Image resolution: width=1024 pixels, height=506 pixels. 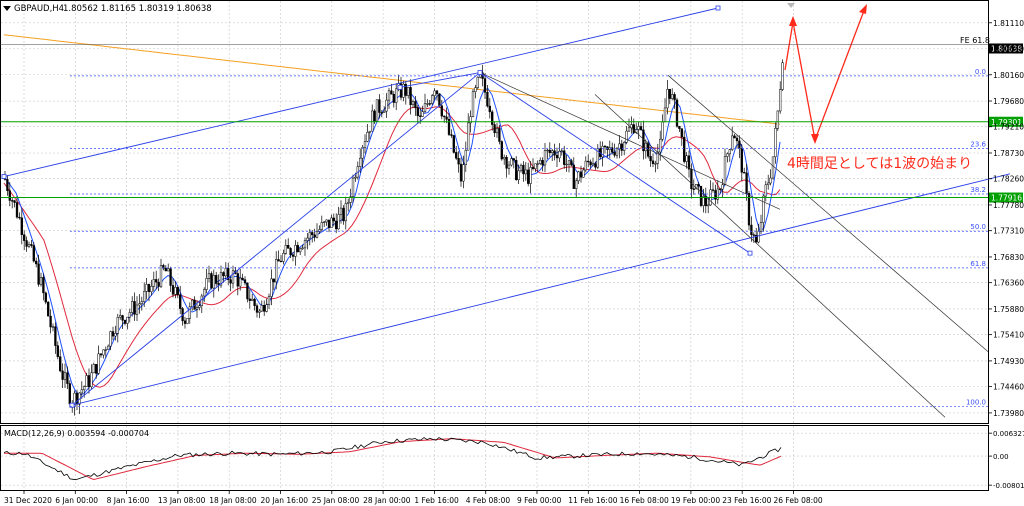 I want to click on macd-tick-label: -0.008015, so click(x=1008, y=486).